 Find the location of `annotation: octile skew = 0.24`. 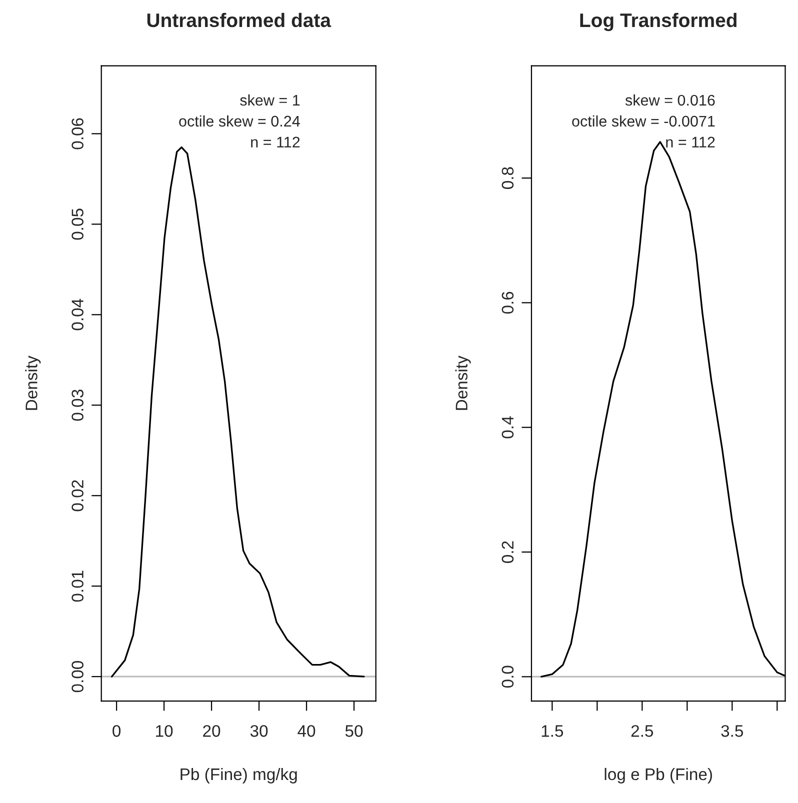

annotation: octile skew = 0.24 is located at coordinates (239, 121).